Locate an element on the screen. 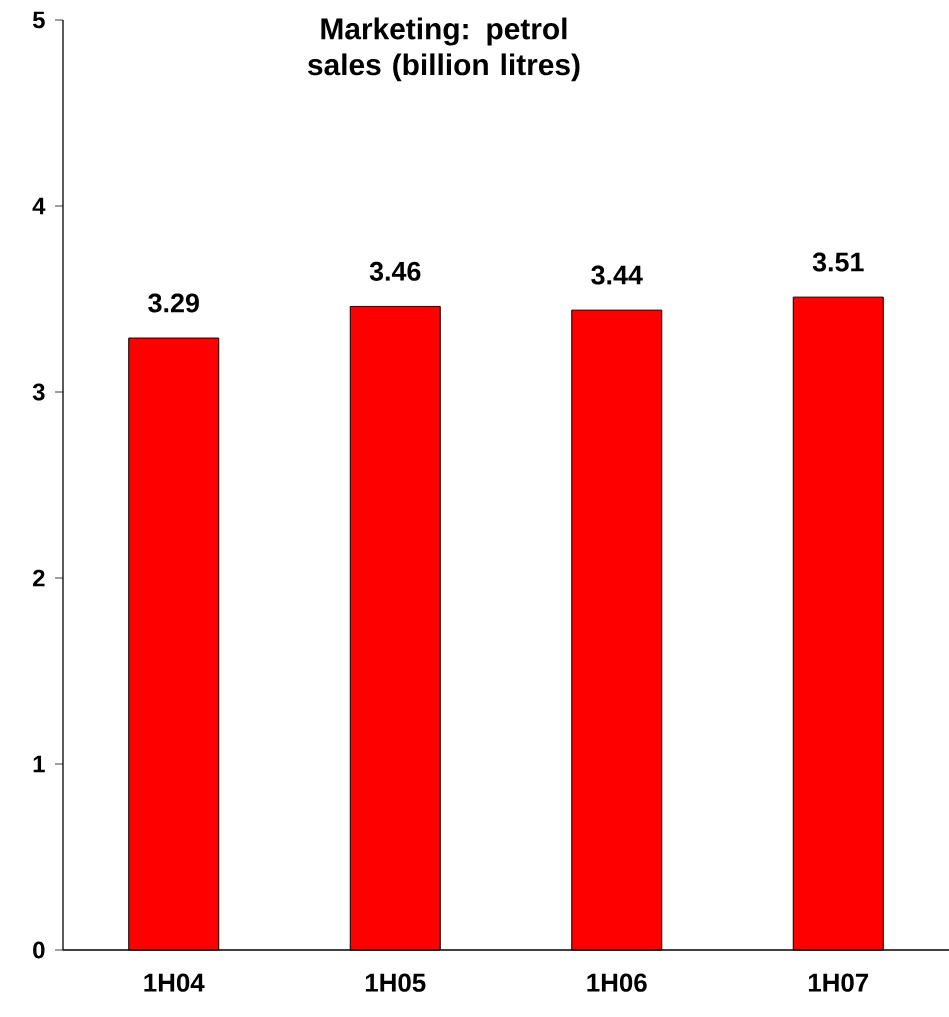 The width and height of the screenshot is (949, 1017). data-label: 3.29 is located at coordinates (173, 303).